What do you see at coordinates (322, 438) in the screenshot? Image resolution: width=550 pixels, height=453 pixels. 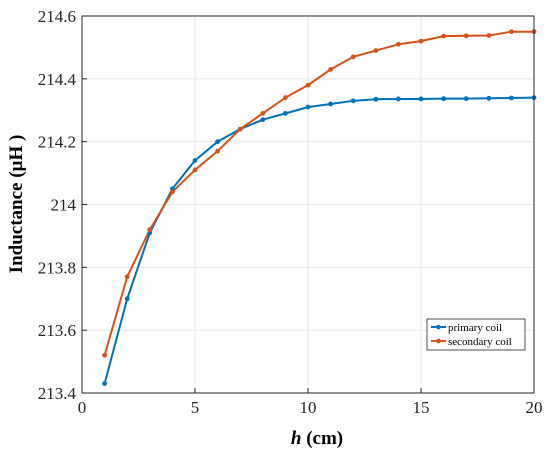 I see `x-axis-title-unit: (cm)` at bounding box center [322, 438].